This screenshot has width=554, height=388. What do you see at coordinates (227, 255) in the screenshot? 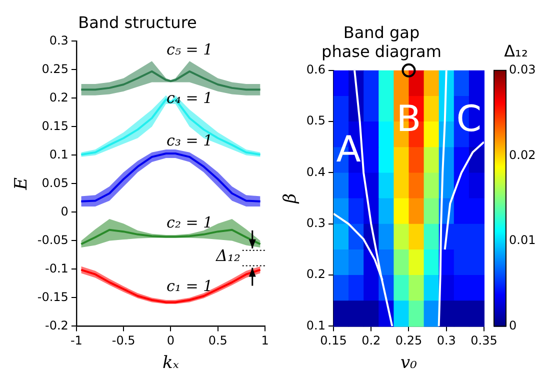
I see `ref-line-label: Δ₁₂` at bounding box center [227, 255].